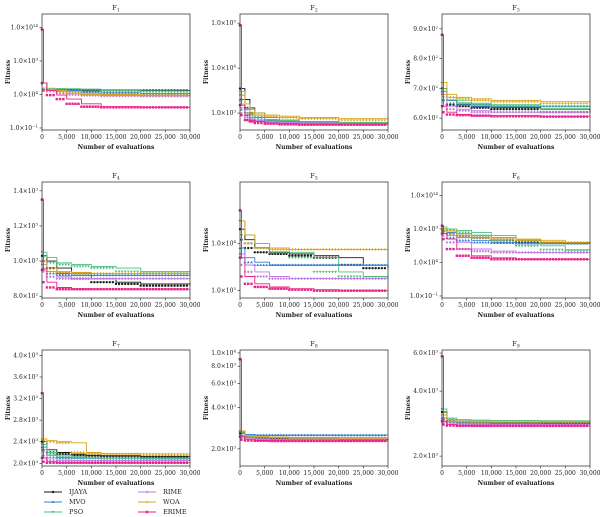 The height and width of the screenshot is (517, 600). Describe the element at coordinates (466, 137) in the screenshot. I see `x-tick-label: 5,000` at that location.